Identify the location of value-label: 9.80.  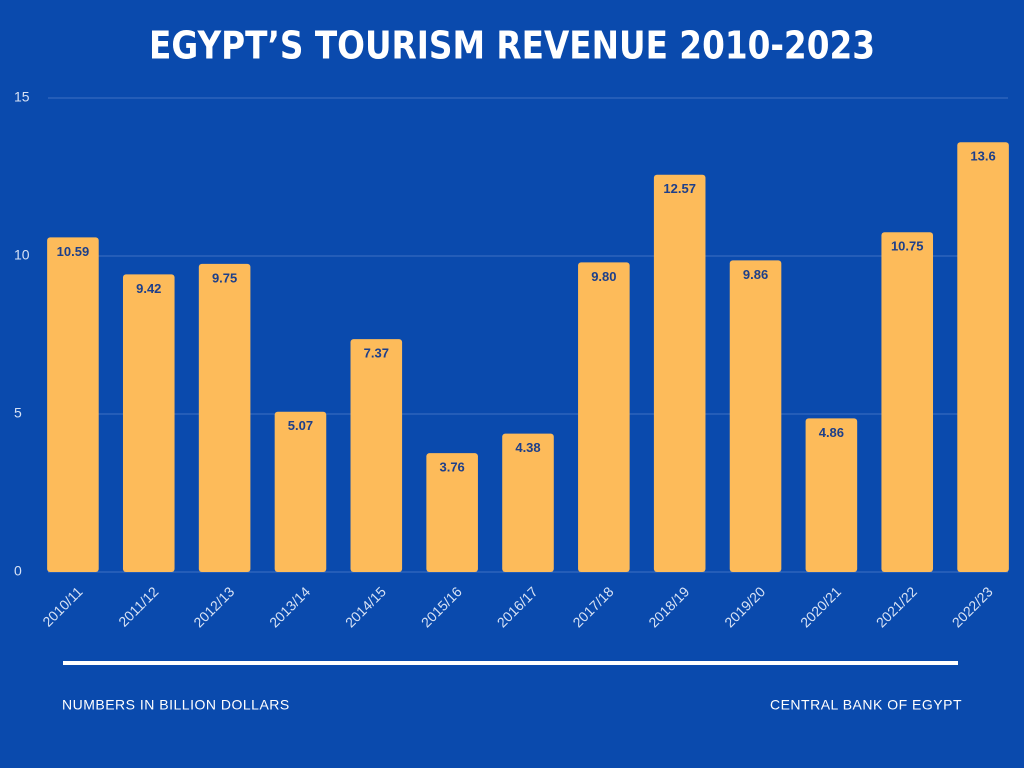
(603, 276).